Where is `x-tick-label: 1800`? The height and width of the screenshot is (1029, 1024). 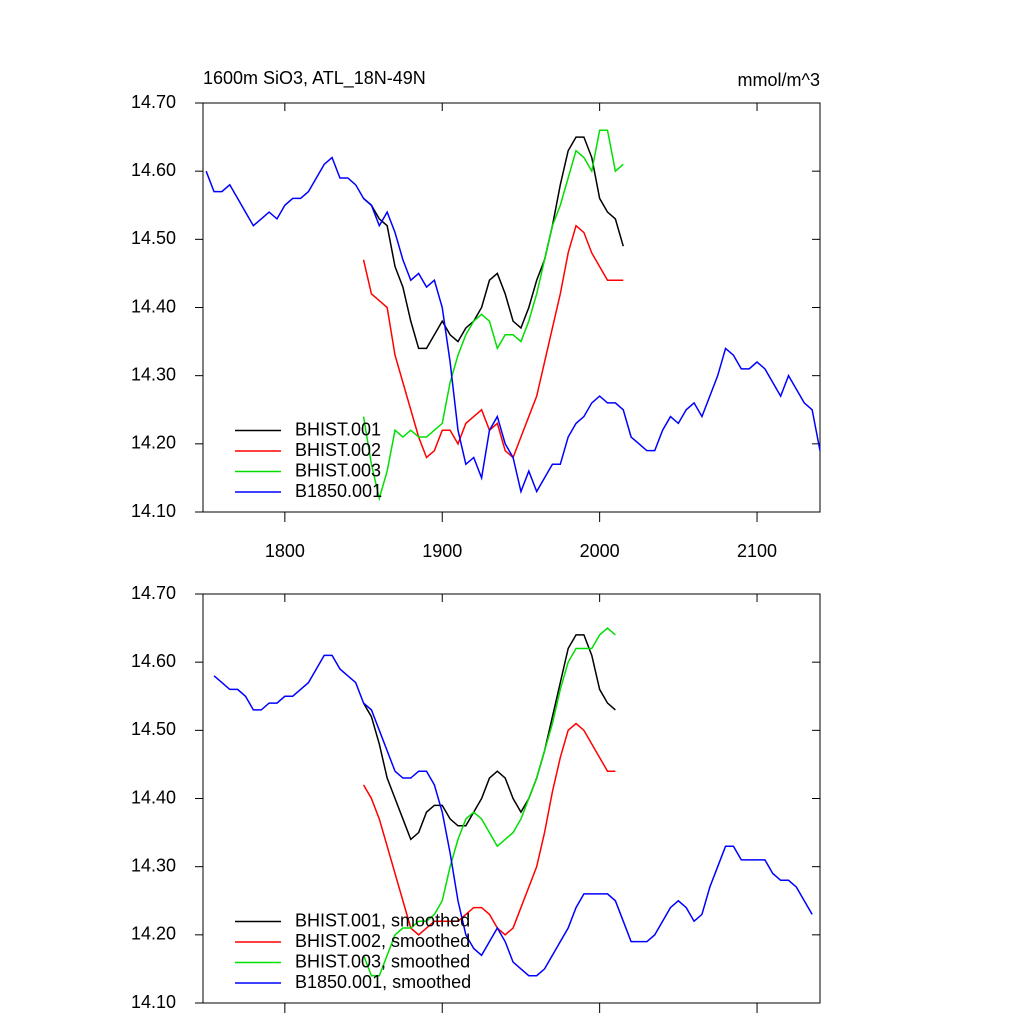
x-tick-label: 1800 is located at coordinates (285, 551).